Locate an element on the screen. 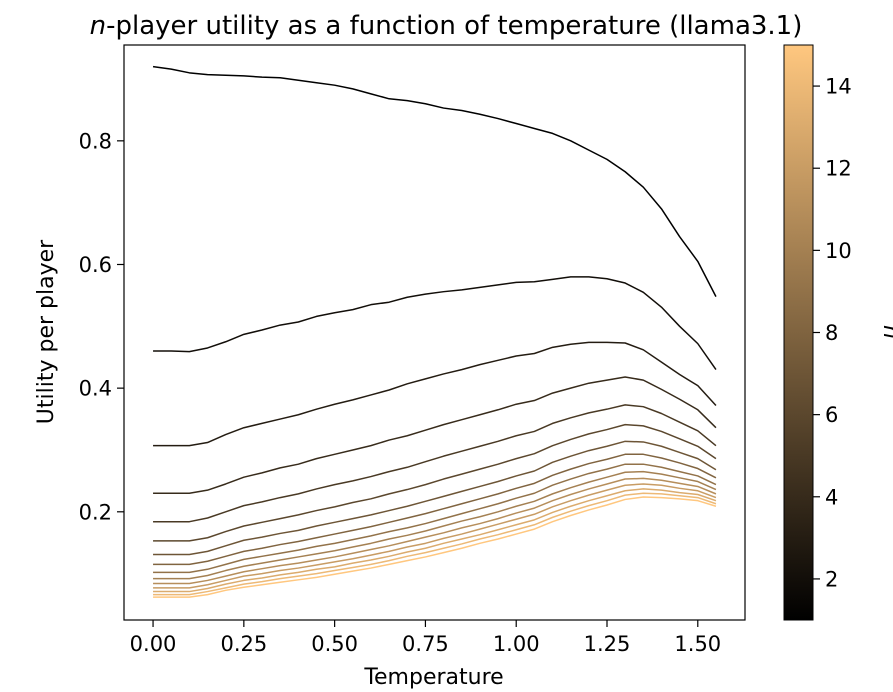 This screenshot has width=893, height=692. series-line-n2 is located at coordinates (435, 323).